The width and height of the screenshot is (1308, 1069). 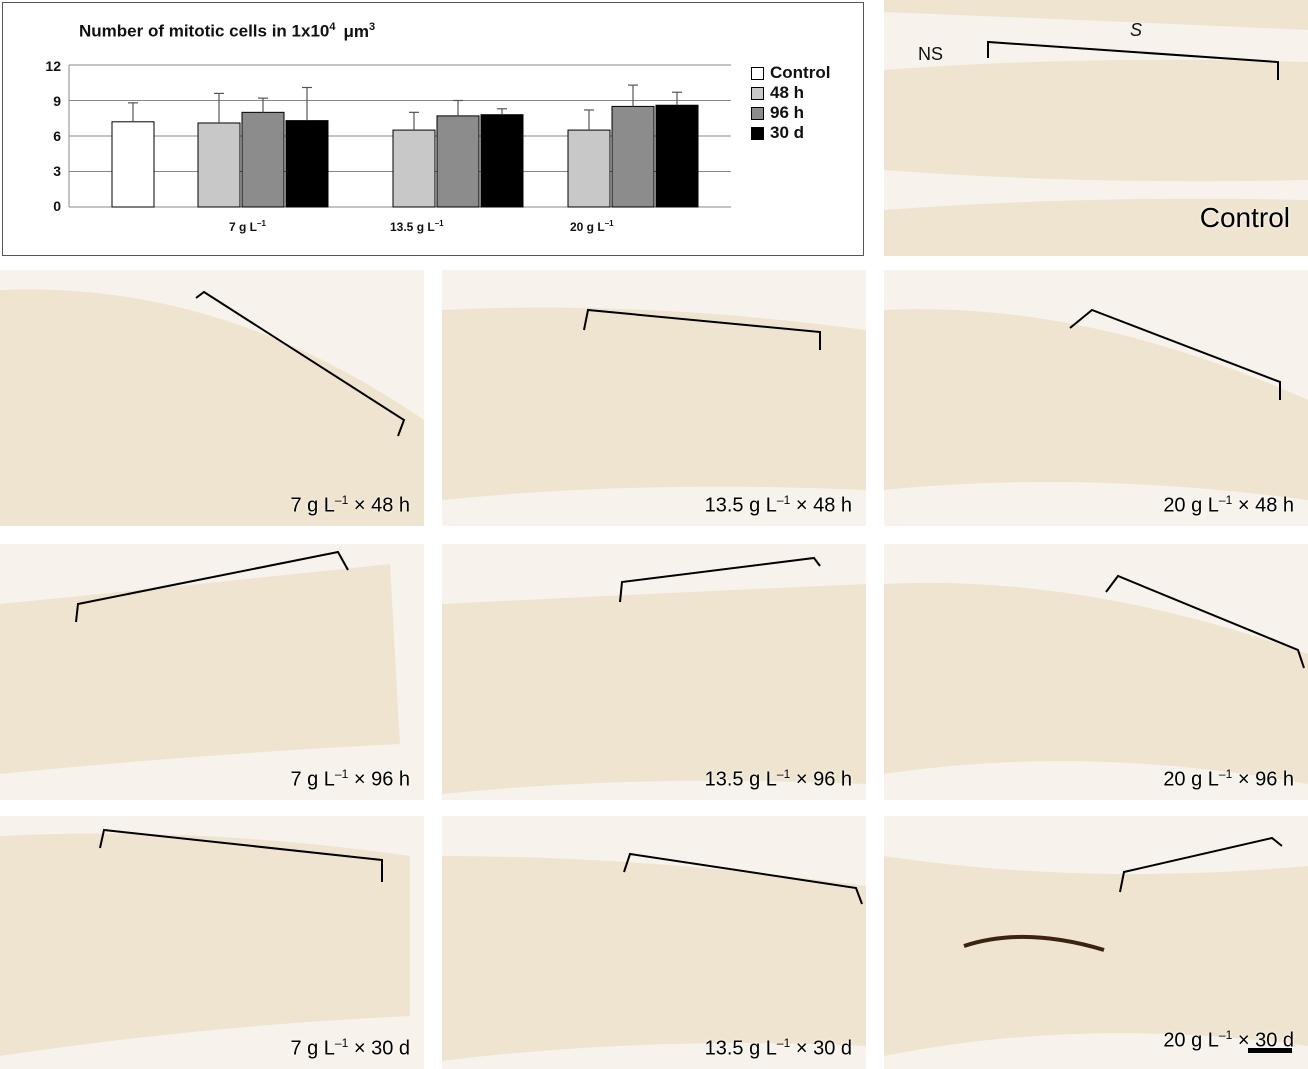 I want to click on s-label: S, so click(x=1136, y=30).